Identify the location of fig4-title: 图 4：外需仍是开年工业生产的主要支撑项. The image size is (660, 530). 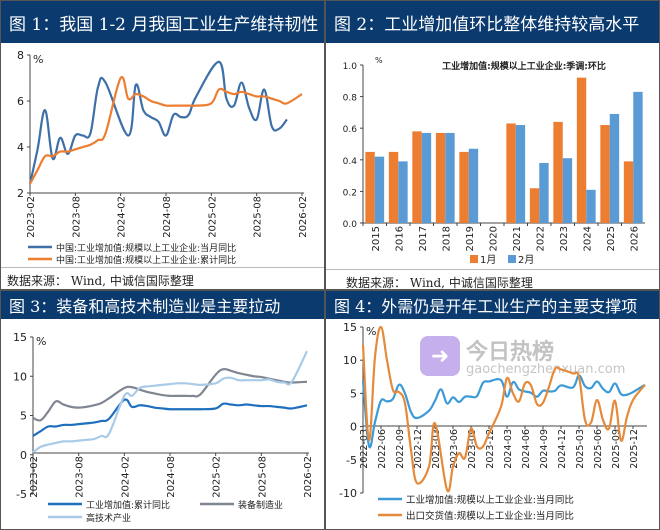
(492, 305).